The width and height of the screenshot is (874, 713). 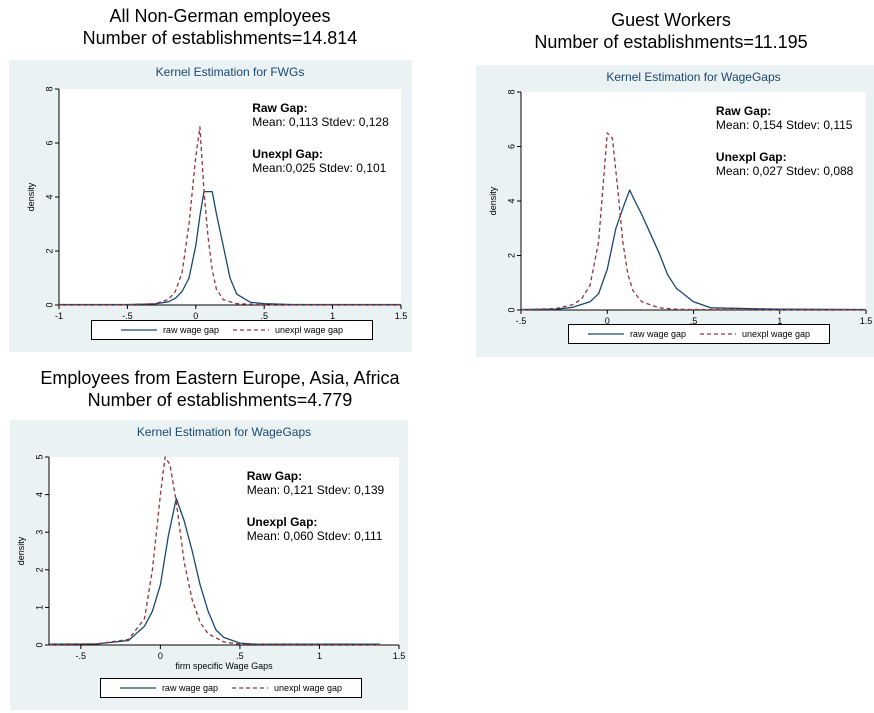 I want to click on chart-heading-line1: All Non-German employees, so click(x=220, y=16).